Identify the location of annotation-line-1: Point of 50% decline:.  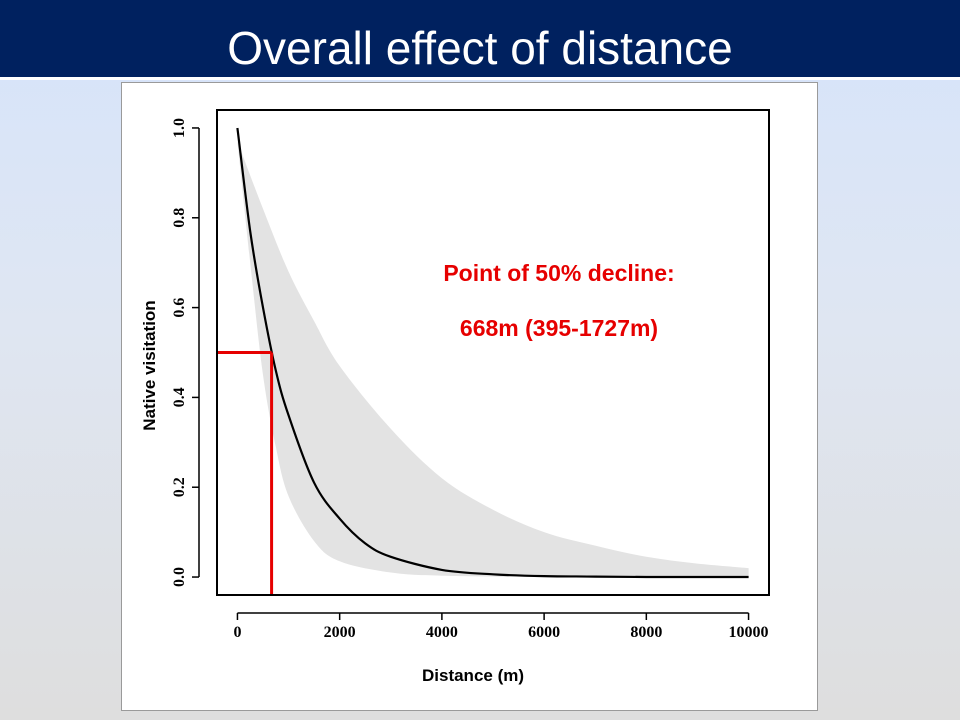
(558, 273).